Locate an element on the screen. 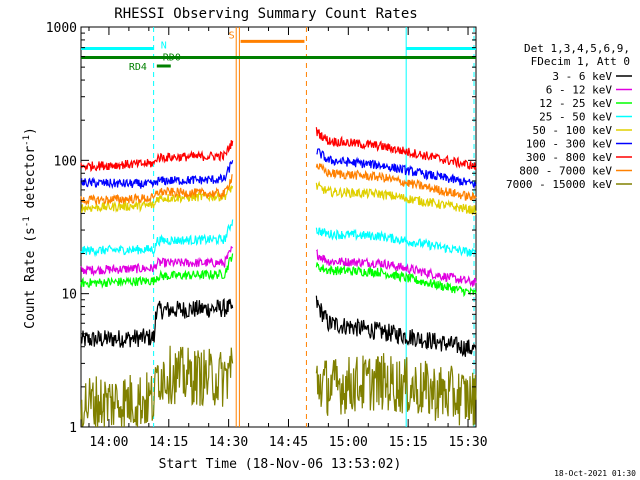 Image resolution: width=640 pixels, height=480 pixels. legend-header-line-1: Det 1,3,4,5,6,9, is located at coordinates (577, 48).